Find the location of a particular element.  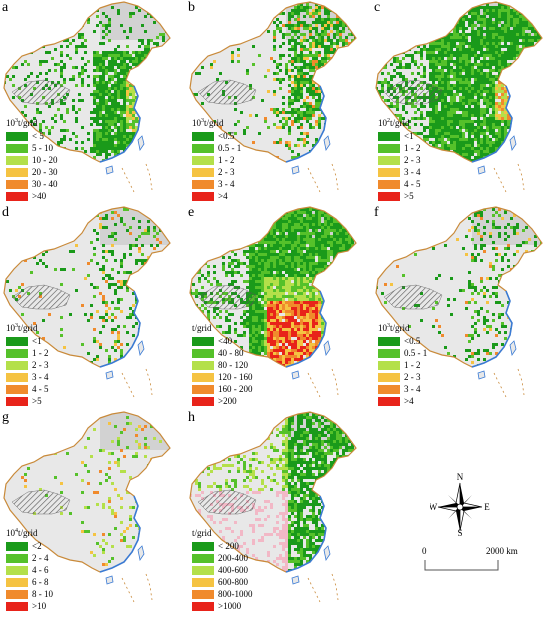

legend-row: 0.5 - 1 is located at coordinates (216, 148).